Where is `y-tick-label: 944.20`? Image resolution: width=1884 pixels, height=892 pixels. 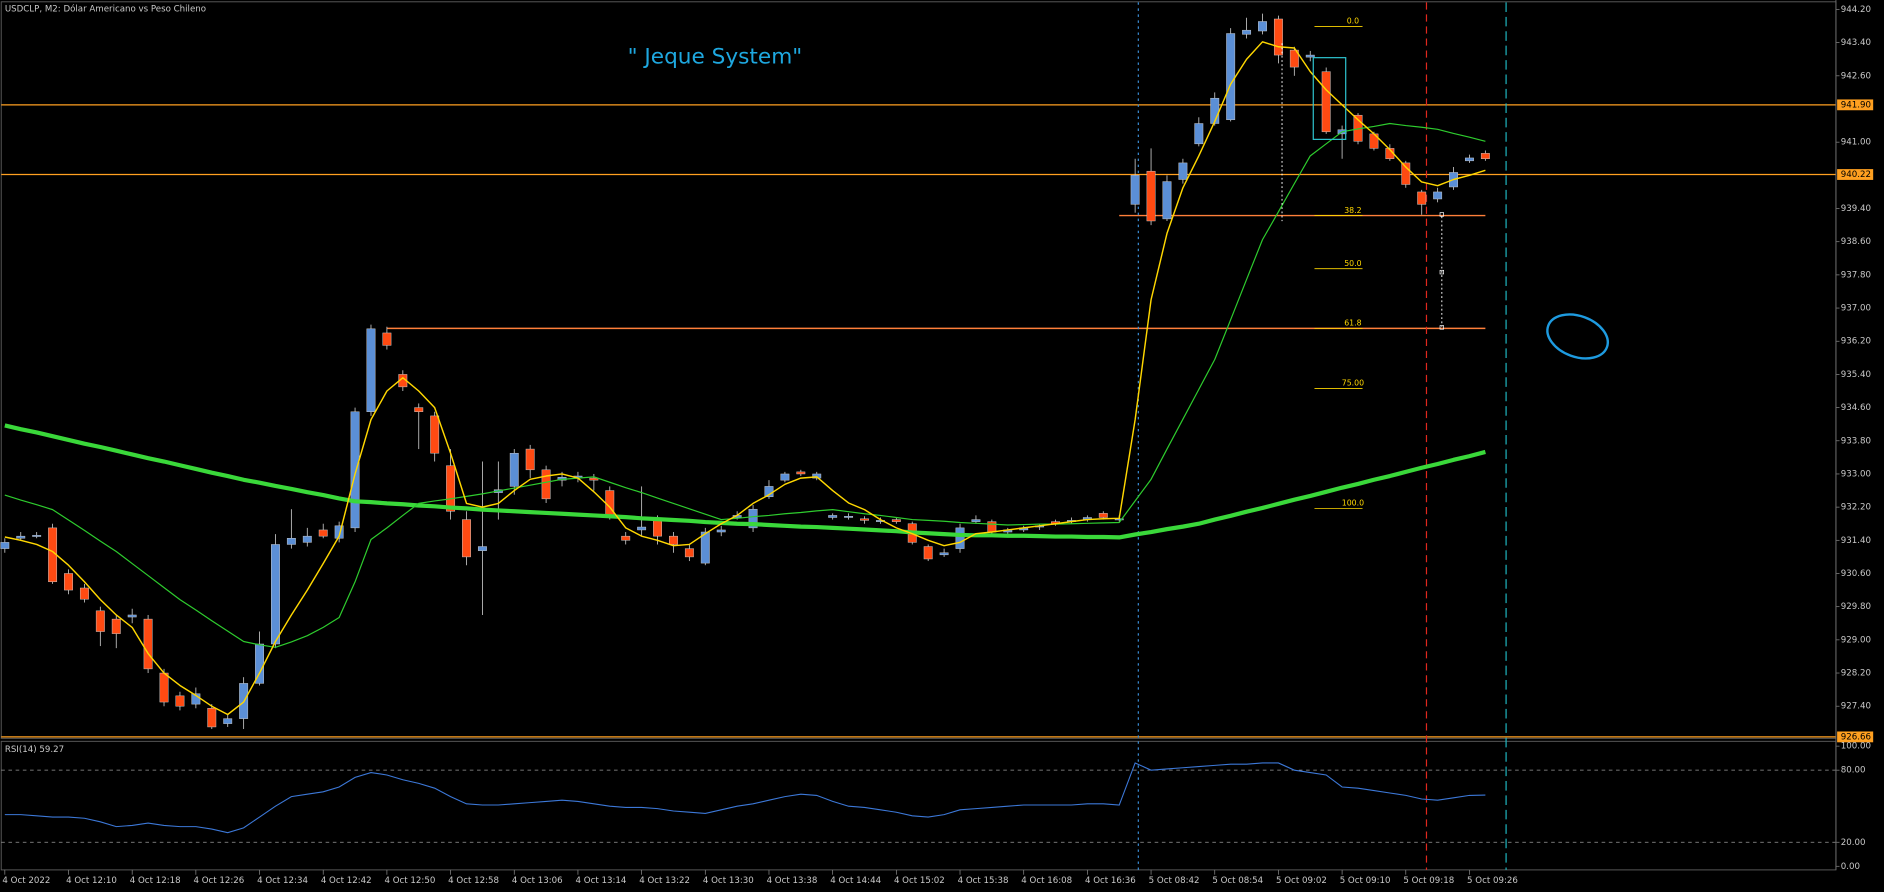 y-tick-label: 944.20 is located at coordinates (1856, 10).